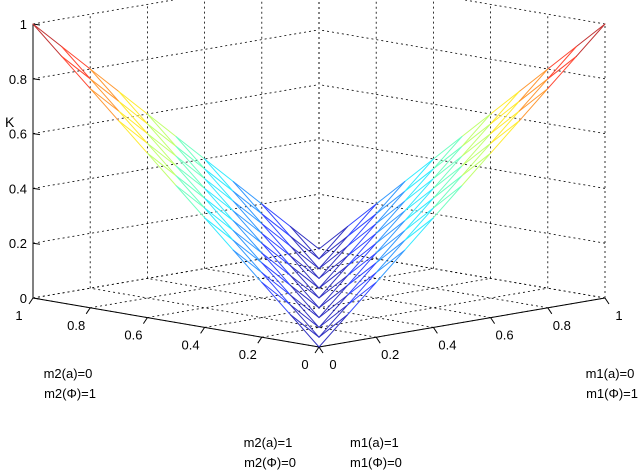  What do you see at coordinates (447, 344) in the screenshot?
I see `x-tick-label-2: 0.4` at bounding box center [447, 344].